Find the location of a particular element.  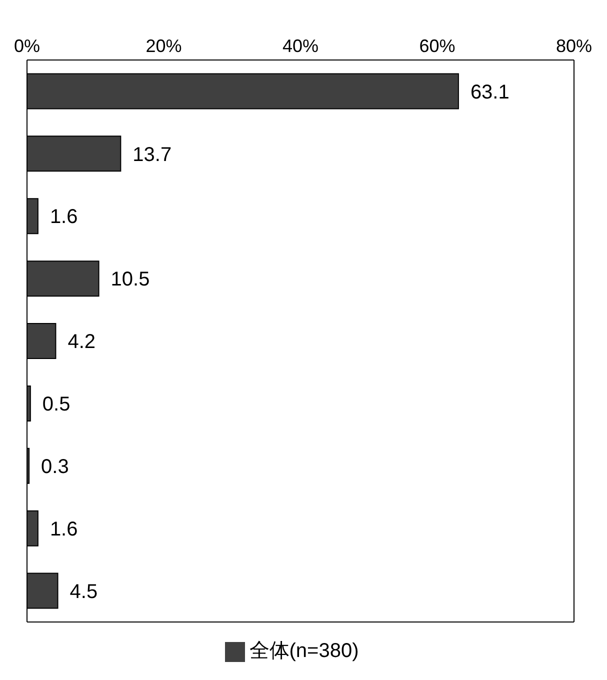

x-tick-label: 80% is located at coordinates (574, 46).